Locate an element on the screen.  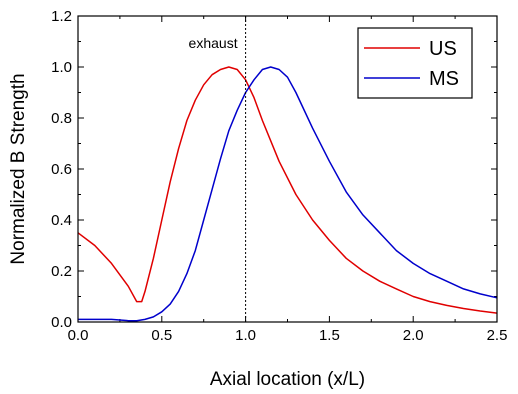
x-tick-label: 0.5 is located at coordinates (161, 335).